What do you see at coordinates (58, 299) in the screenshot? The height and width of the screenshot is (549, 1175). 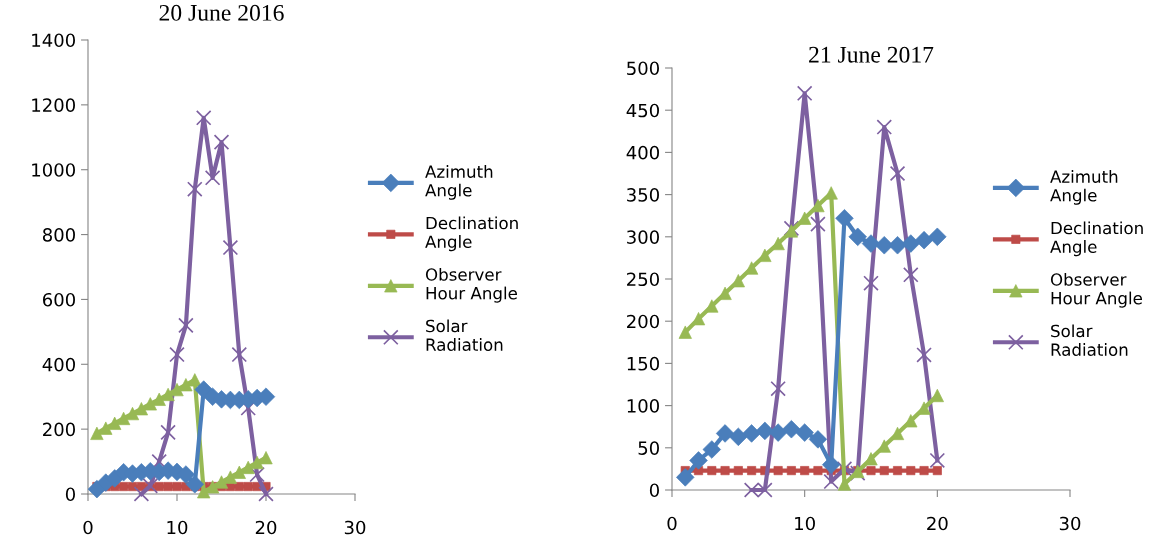 I see `y-tick-label: 600` at bounding box center [58, 299].